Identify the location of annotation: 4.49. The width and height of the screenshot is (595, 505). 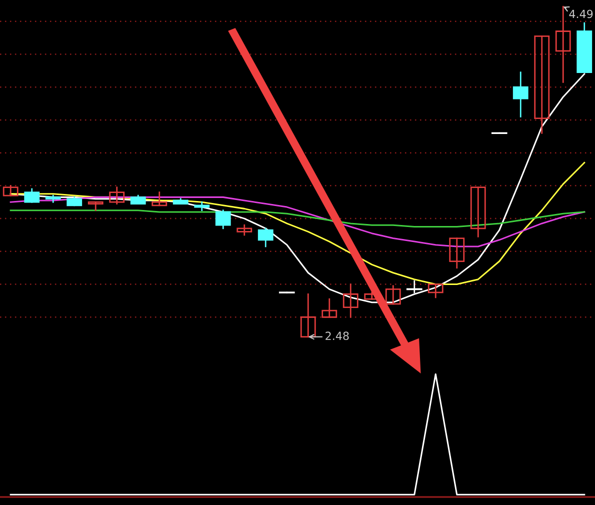
(581, 14).